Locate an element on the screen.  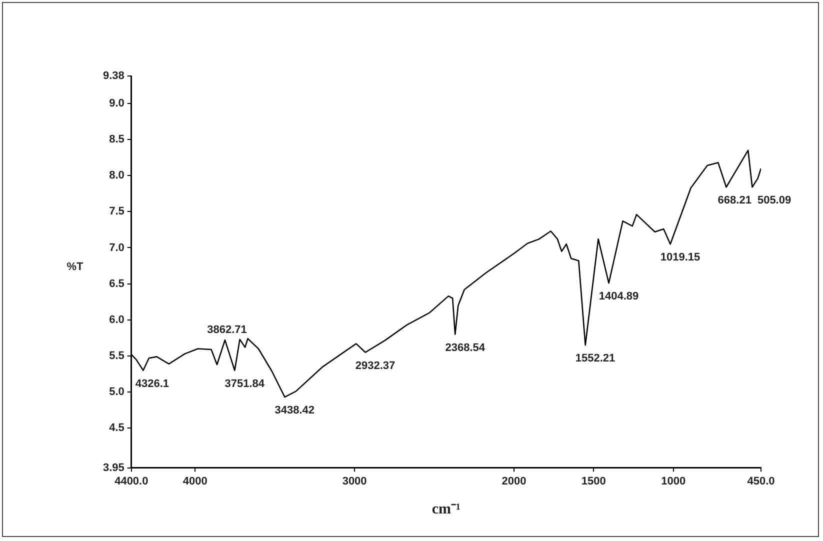
x-tick-label: 4400.0 is located at coordinates (131, 481).